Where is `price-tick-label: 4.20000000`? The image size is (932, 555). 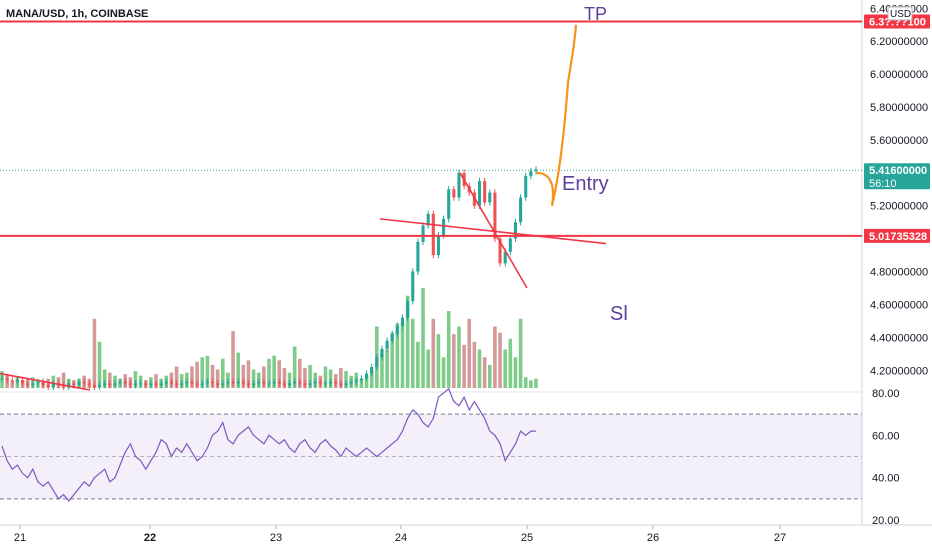 price-tick-label: 4.20000000 is located at coordinates (899, 371).